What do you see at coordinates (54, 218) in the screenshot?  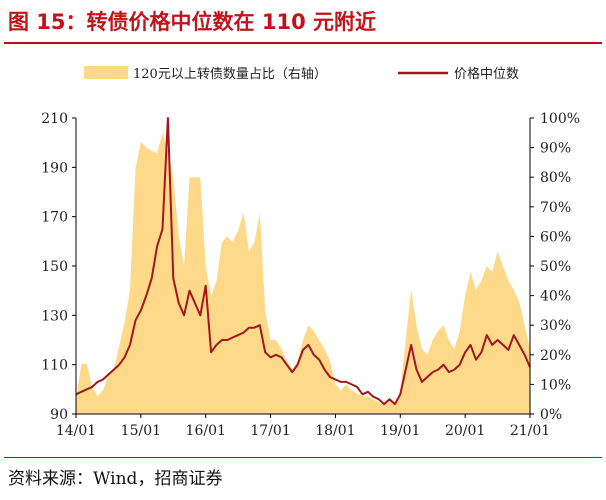 I see `y-left-tick-label: 170` at bounding box center [54, 218].